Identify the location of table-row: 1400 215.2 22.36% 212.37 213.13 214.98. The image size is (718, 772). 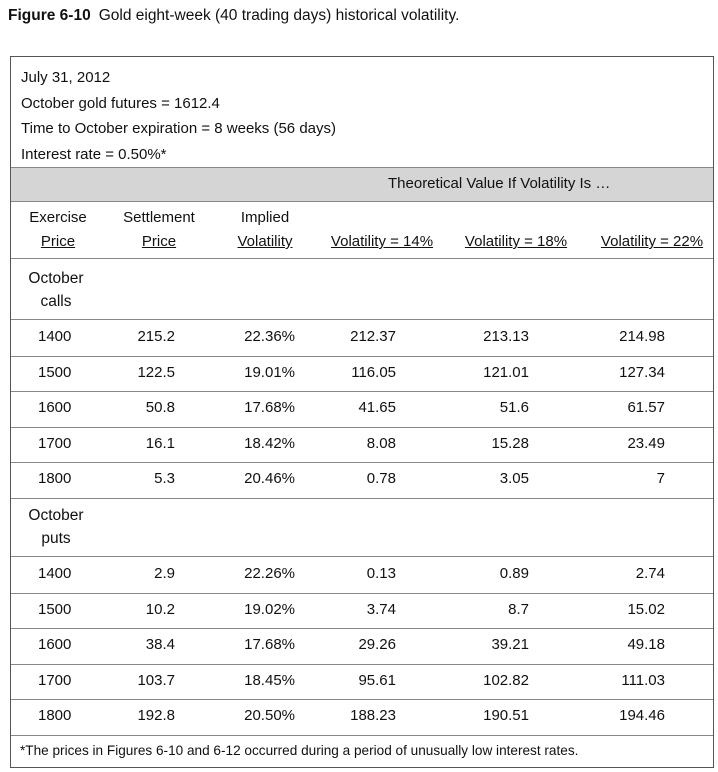
(362, 337).